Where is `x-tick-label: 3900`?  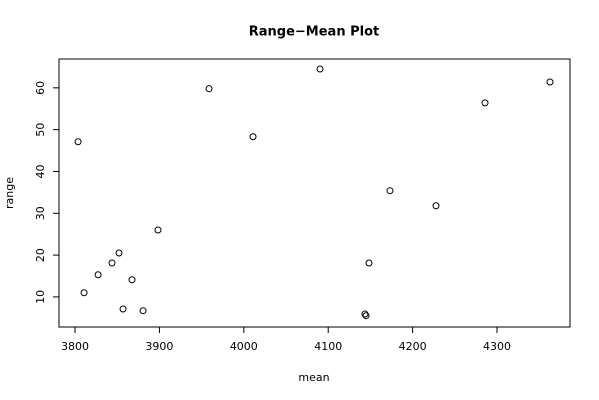 x-tick-label: 3900 is located at coordinates (159, 346).